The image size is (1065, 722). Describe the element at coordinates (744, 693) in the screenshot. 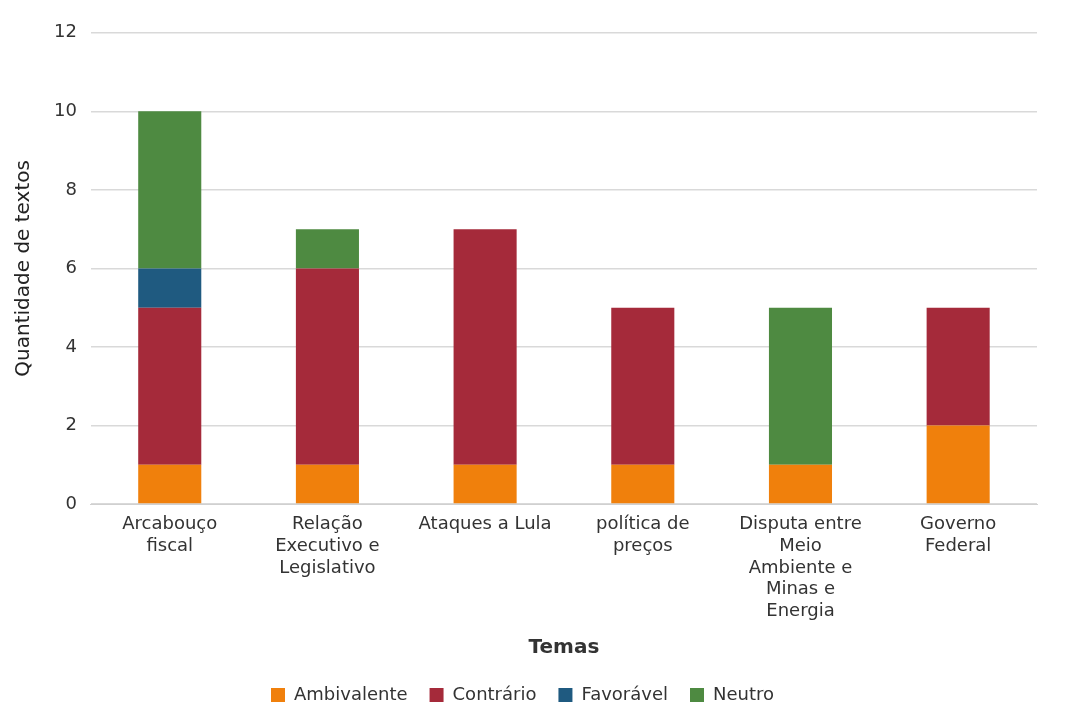

I see `legend-label: Neutro` at that location.